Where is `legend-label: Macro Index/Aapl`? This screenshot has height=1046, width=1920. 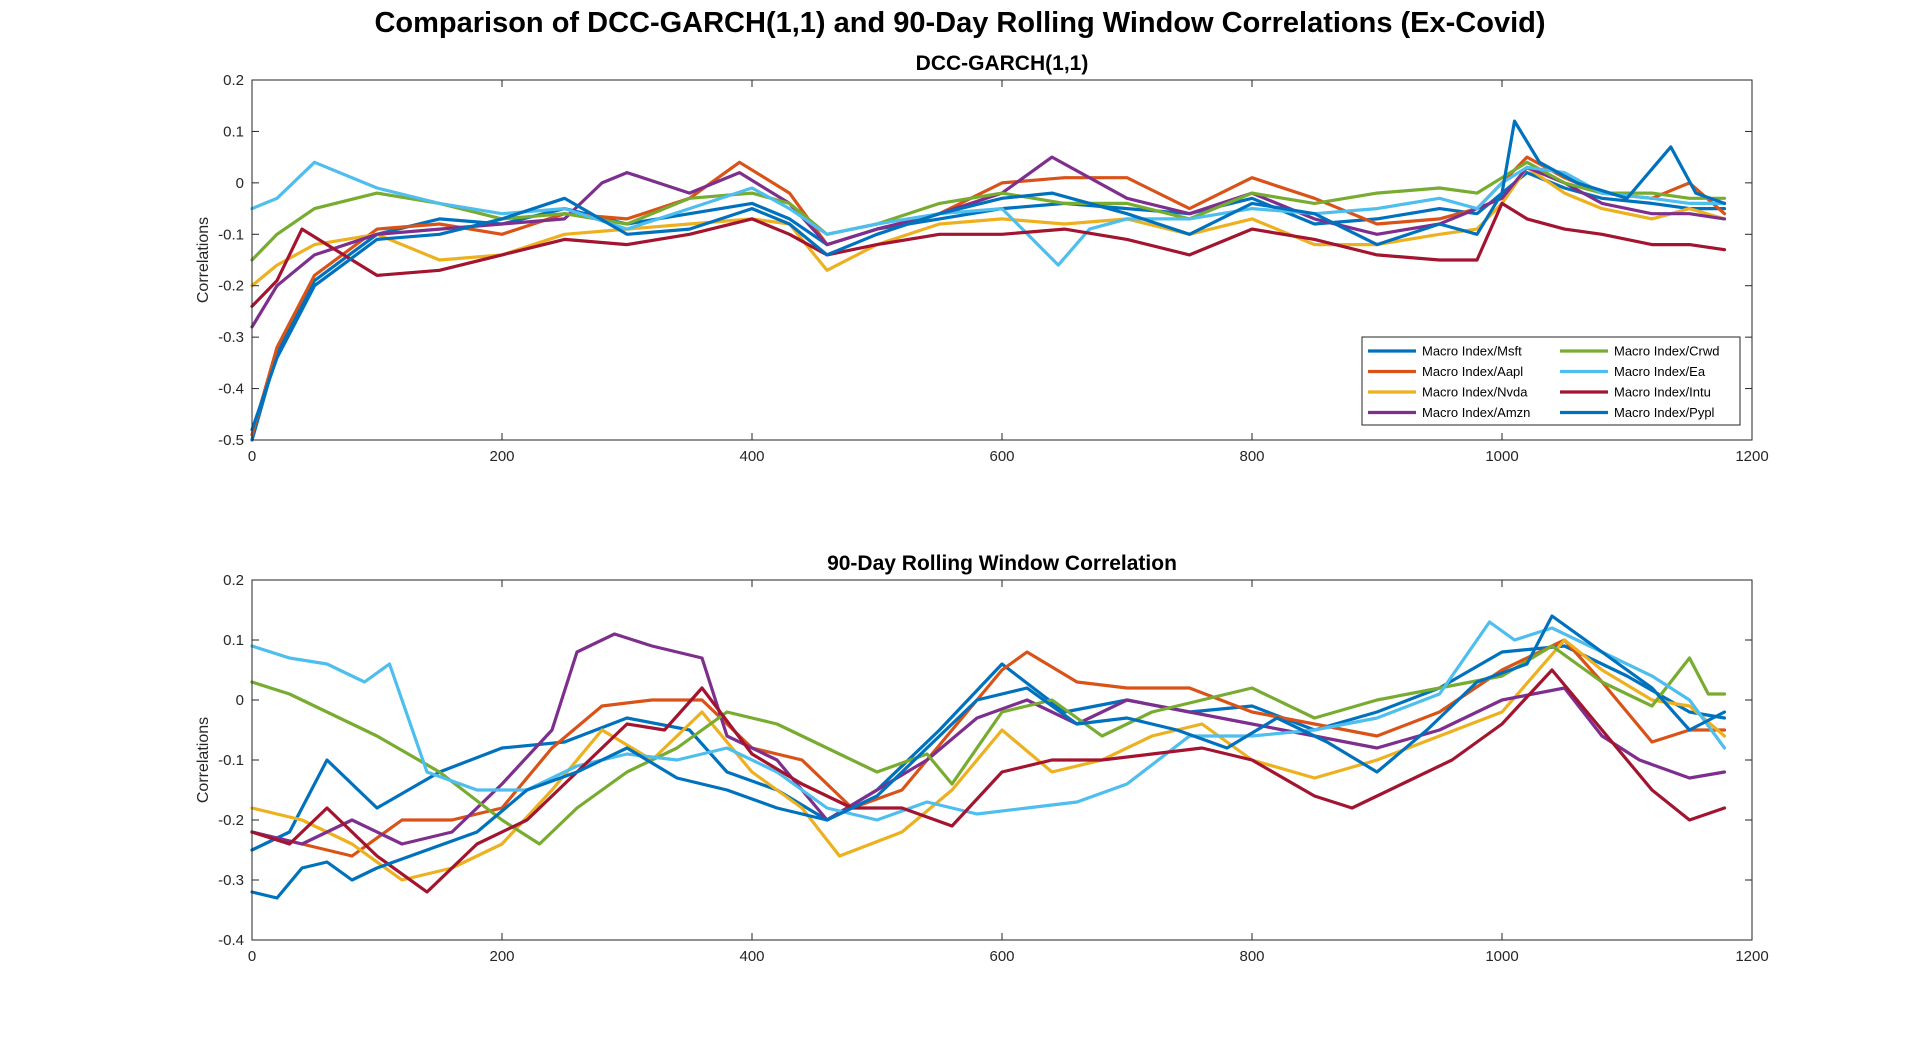
legend-label: Macro Index/Aapl is located at coordinates (1472, 371).